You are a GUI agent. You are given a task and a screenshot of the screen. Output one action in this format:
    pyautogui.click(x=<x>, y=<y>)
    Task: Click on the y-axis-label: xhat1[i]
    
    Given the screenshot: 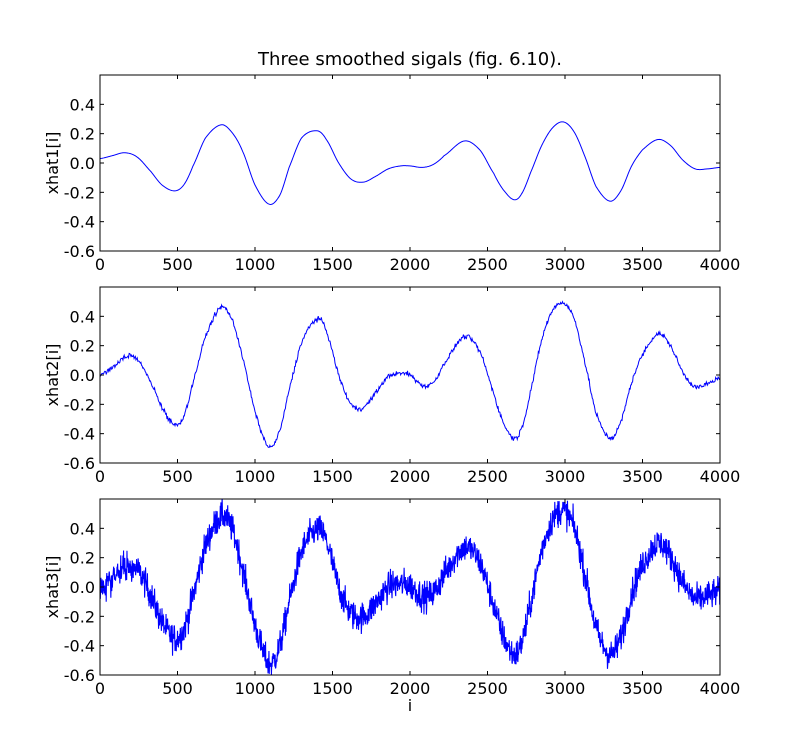 What is the action you would take?
    pyautogui.click(x=52, y=163)
    